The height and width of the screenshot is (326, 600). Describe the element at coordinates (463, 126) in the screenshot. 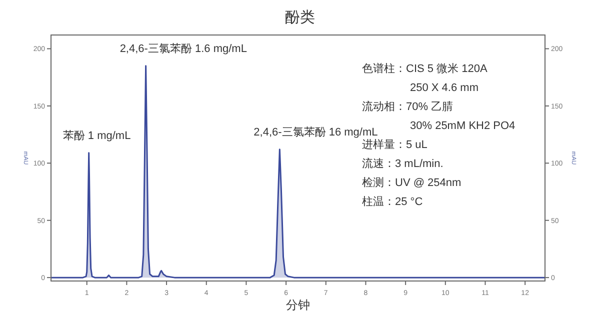

I see `annotation: 30% 25mM KH2 PO4` at that location.